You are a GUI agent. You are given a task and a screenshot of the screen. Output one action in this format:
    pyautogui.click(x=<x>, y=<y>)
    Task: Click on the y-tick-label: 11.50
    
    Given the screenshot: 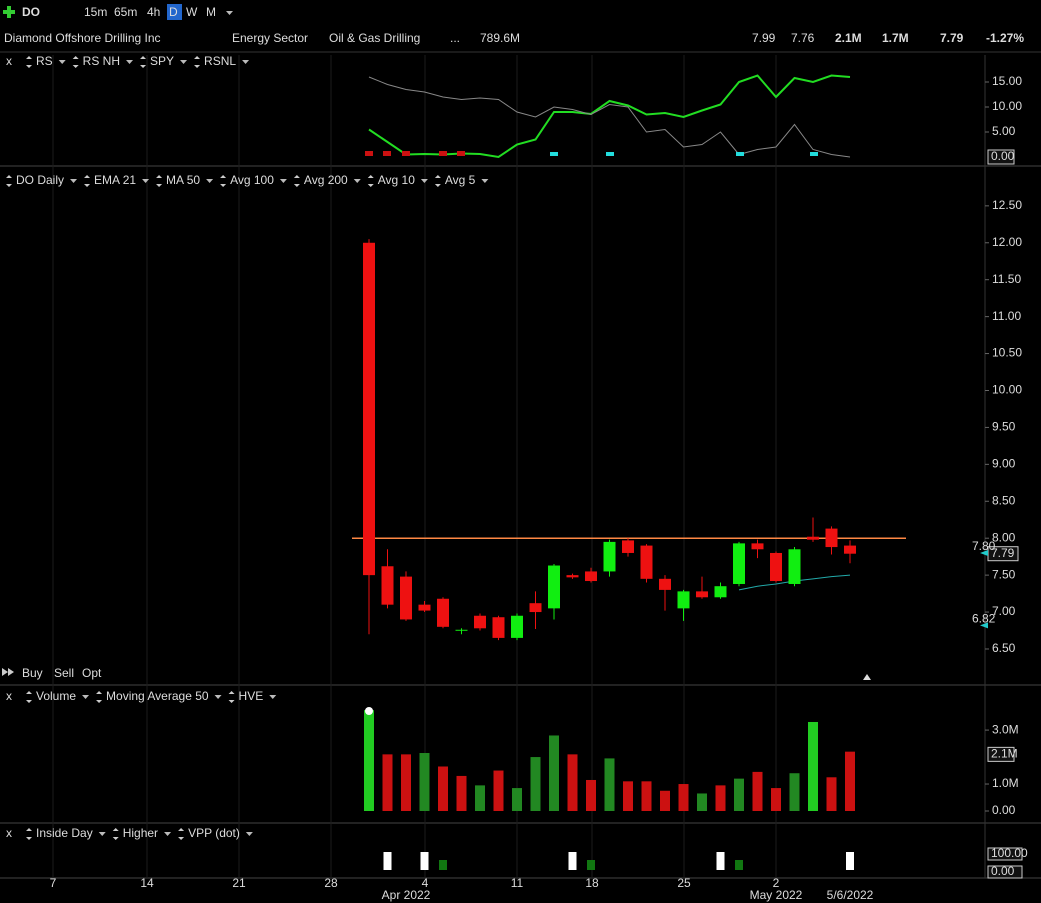 What is the action you would take?
    pyautogui.click(x=1006, y=279)
    